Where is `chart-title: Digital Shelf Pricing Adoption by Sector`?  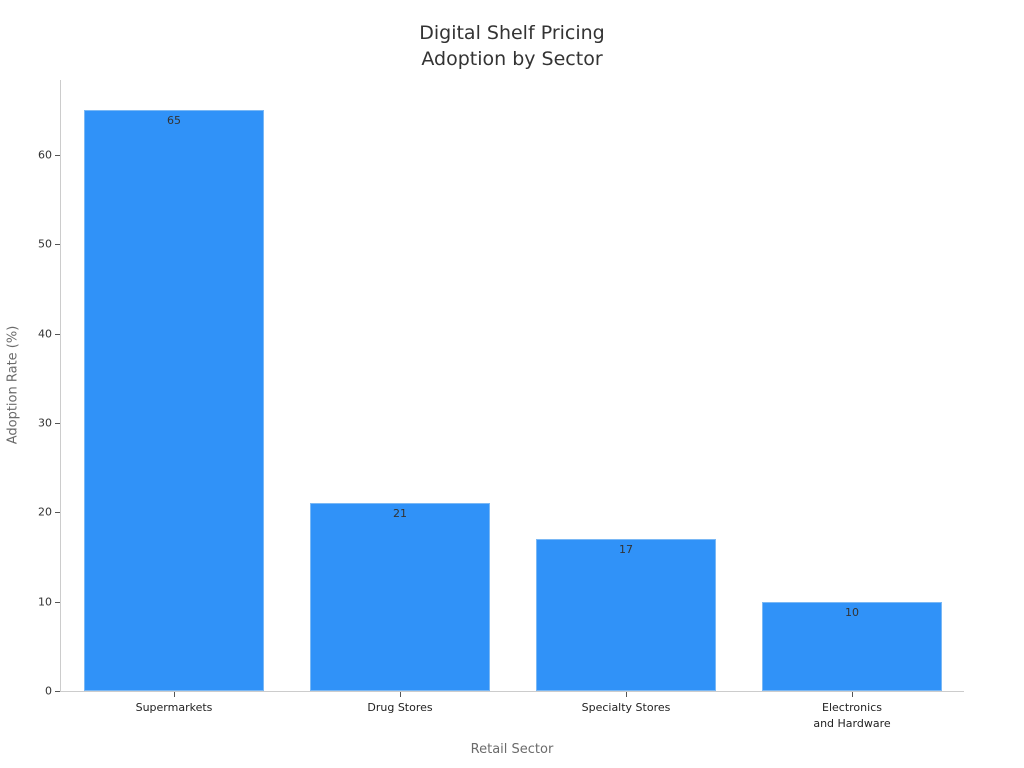 chart-title: Digital Shelf Pricing Adoption by Sector is located at coordinates (512, 46).